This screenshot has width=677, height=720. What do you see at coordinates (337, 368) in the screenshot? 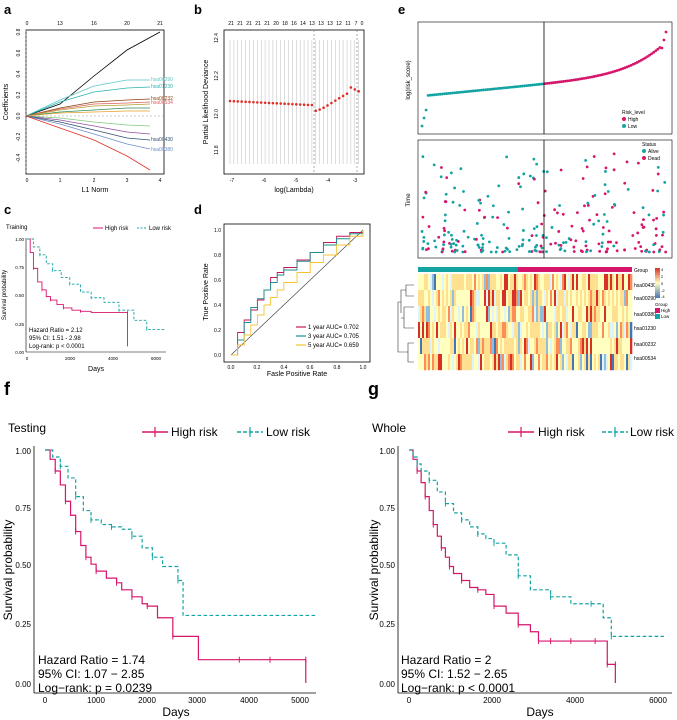
I see `svg-text: 0.8` at bounding box center [337, 368].